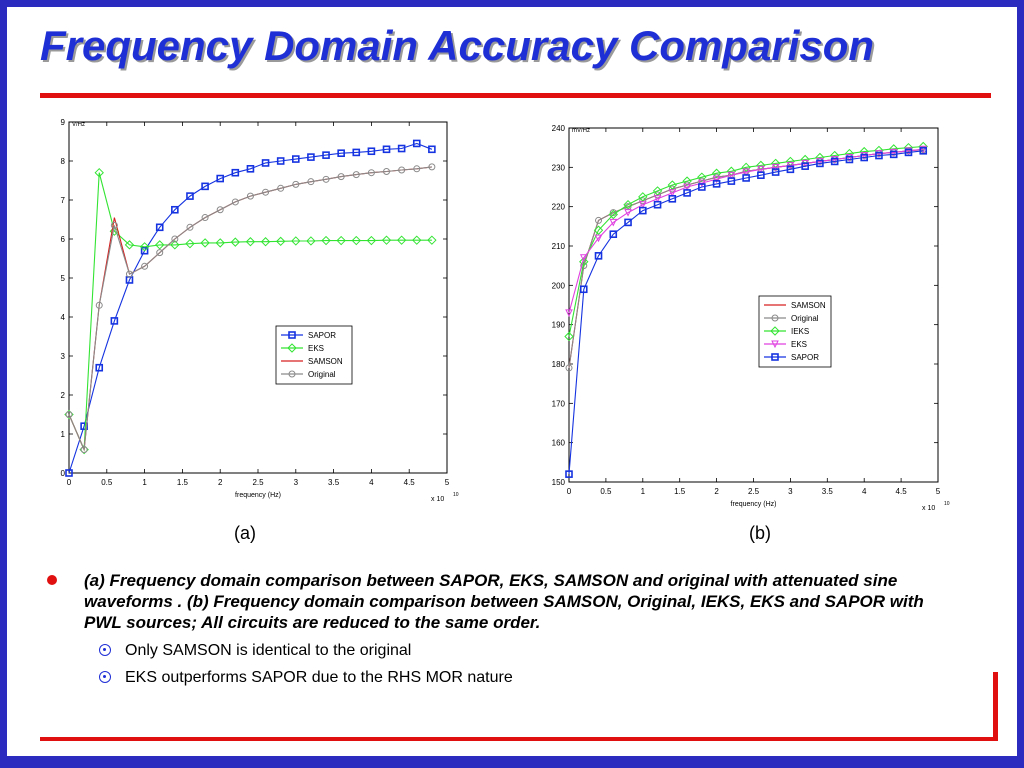 This screenshot has height=768, width=1024. I want to click on chart-a-y-tick-label: 0, so click(63, 473).